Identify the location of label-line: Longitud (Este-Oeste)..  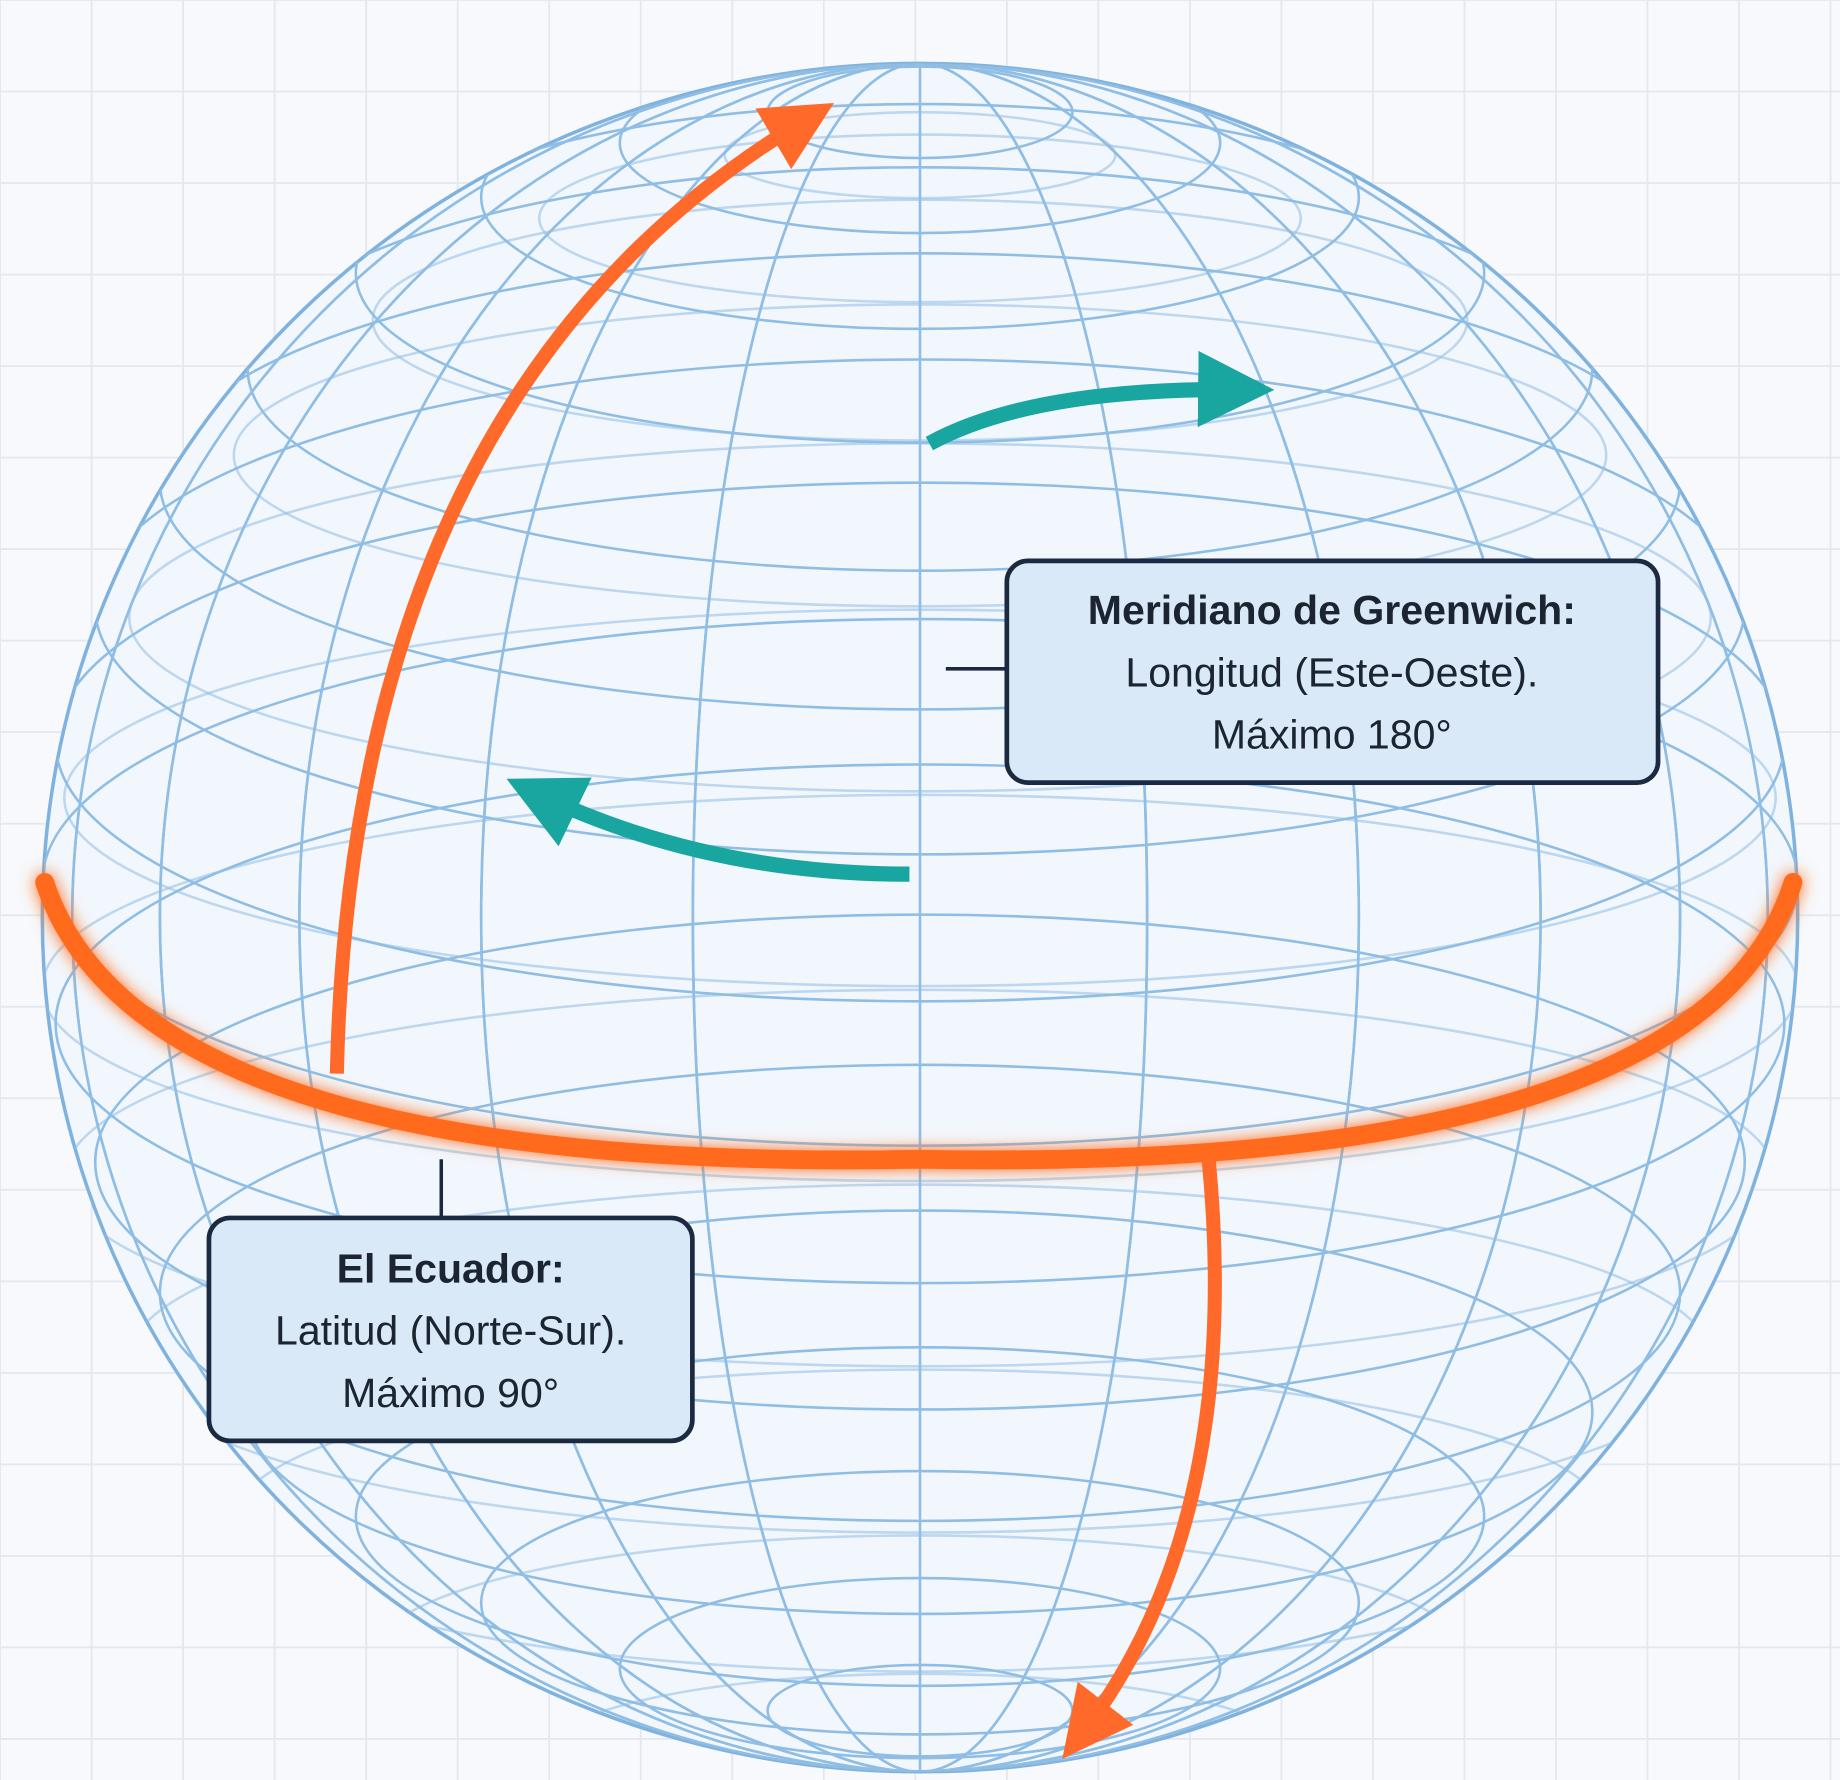
(1331, 672).